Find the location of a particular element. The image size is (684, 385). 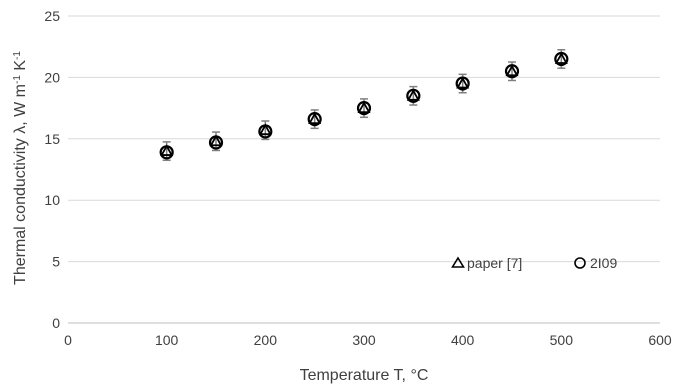

y-tick-label-10: 10 is located at coordinates (52, 200).